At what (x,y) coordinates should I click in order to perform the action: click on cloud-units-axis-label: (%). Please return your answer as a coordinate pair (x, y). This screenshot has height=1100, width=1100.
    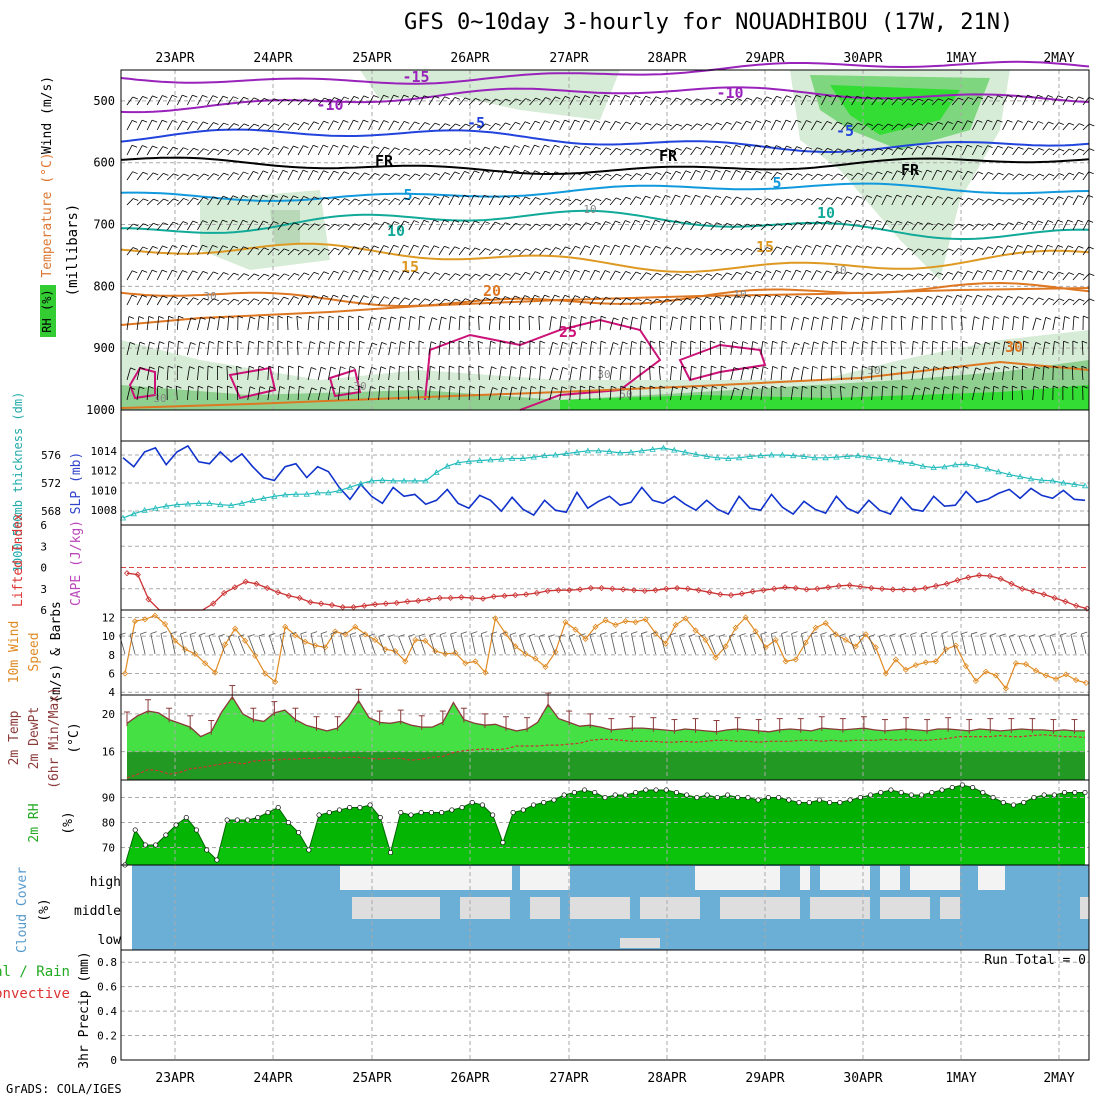
    Looking at the image, I should click on (44, 909).